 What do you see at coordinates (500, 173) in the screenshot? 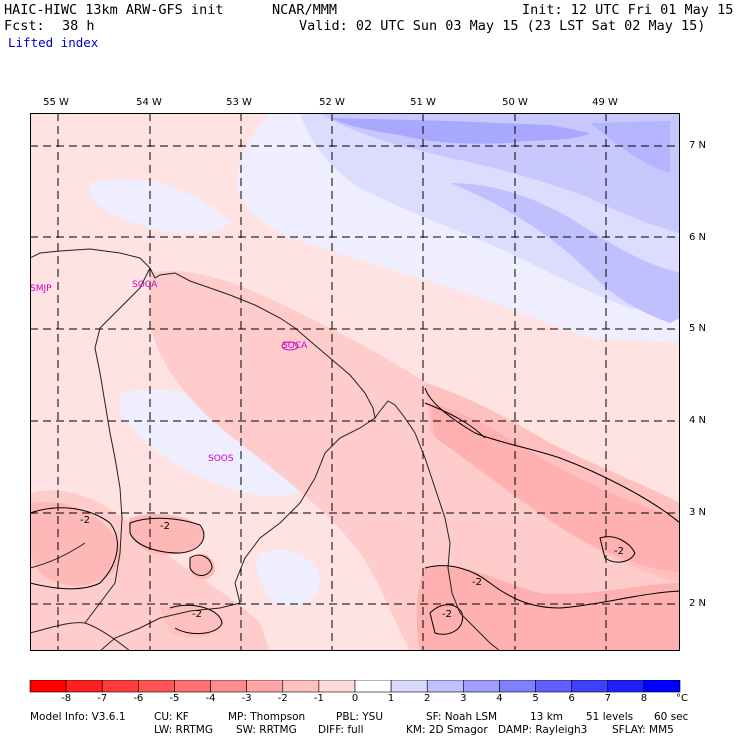
I see `stable-region-strong` at bounding box center [500, 173].